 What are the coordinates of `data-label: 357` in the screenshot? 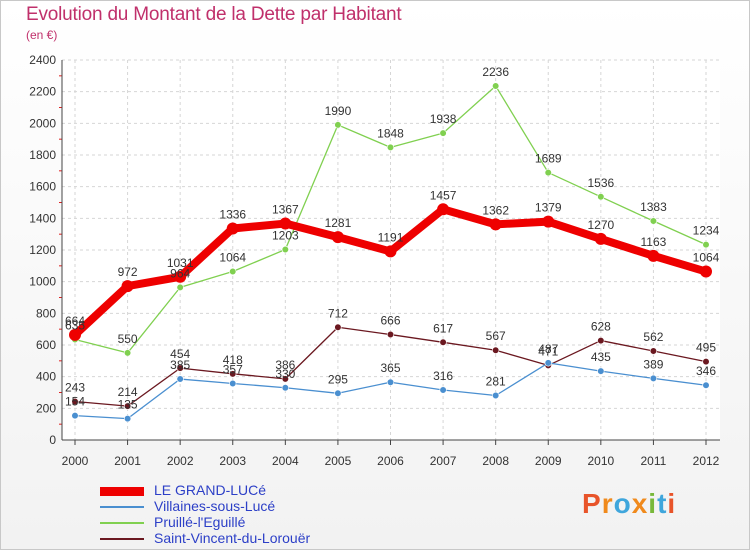 It's located at (233, 369).